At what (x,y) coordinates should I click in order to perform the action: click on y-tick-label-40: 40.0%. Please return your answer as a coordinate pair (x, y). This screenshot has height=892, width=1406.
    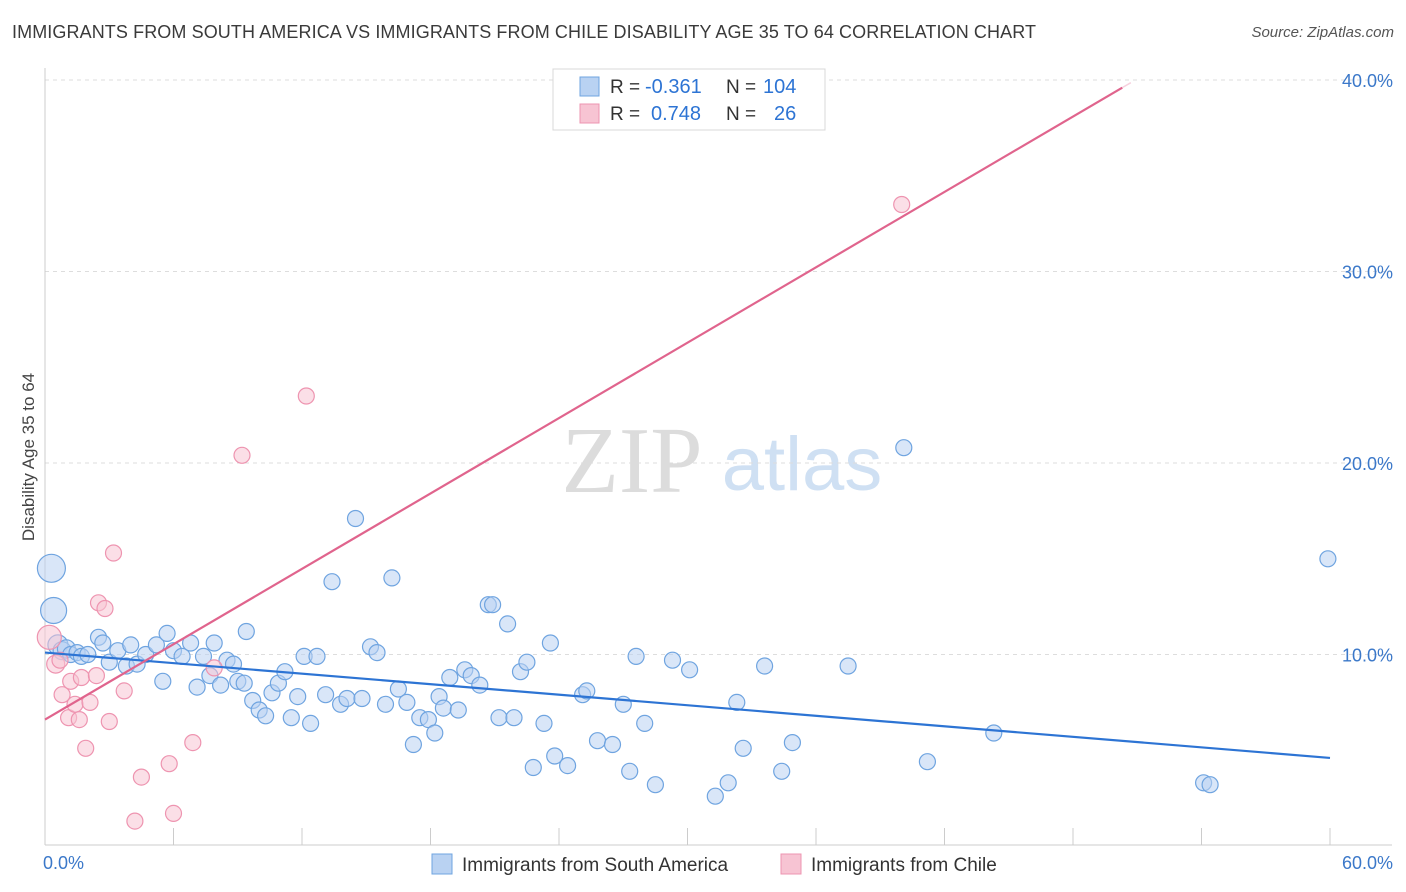
    Looking at the image, I should click on (1367, 81).